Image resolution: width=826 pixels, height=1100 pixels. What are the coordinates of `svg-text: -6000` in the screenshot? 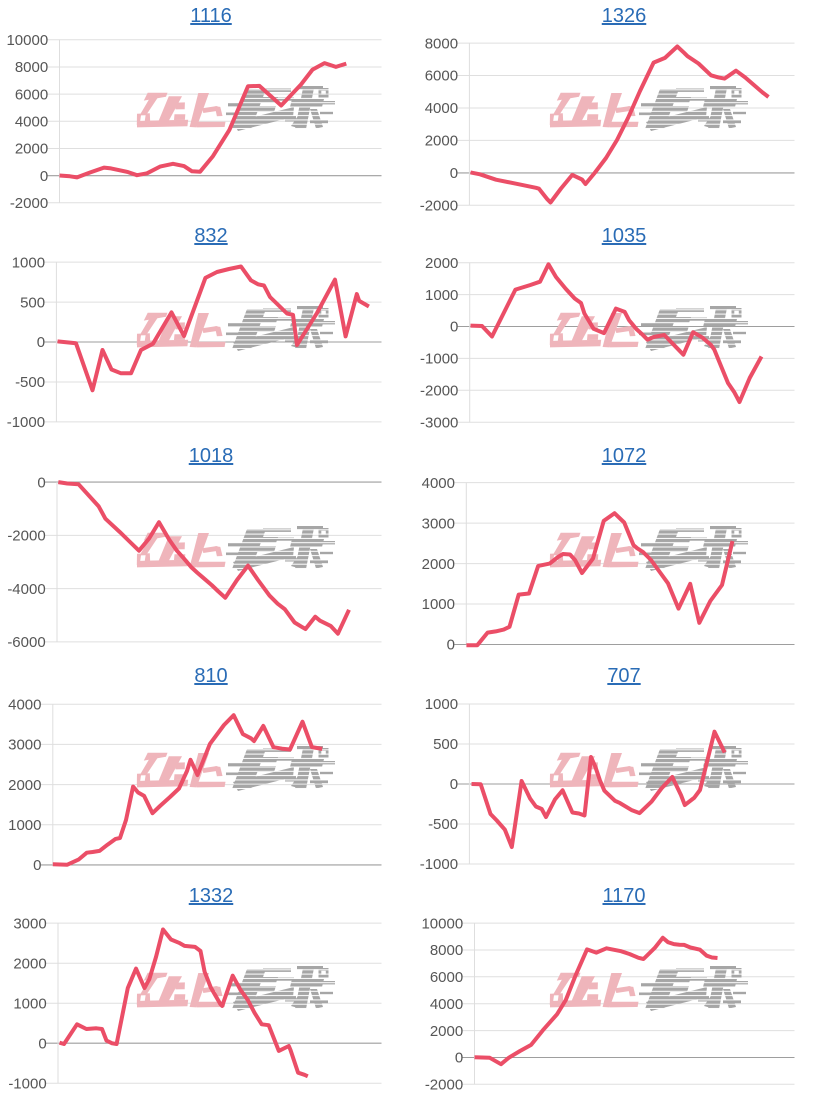 It's located at (26, 642).